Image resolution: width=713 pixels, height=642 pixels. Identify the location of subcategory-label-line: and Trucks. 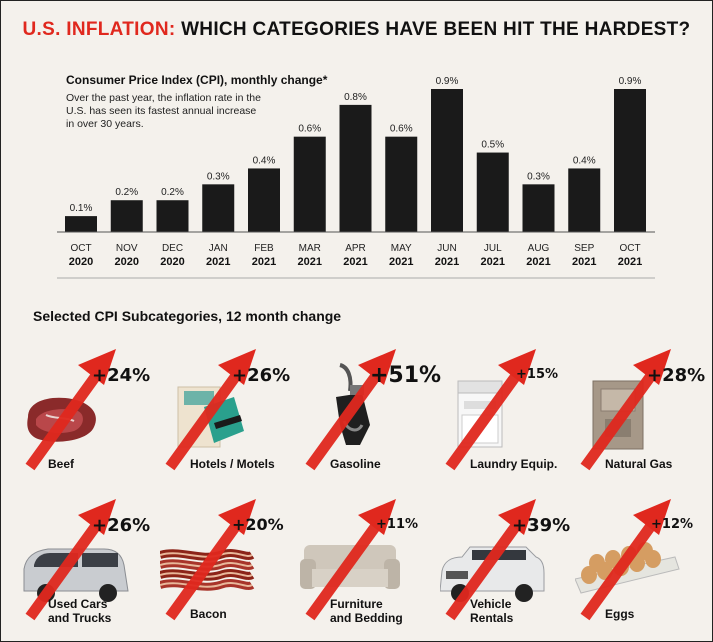
(80, 618).